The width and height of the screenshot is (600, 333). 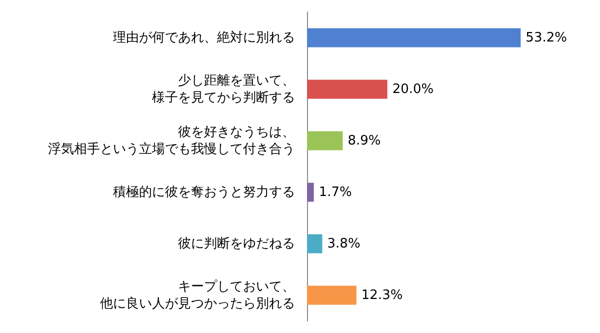 What do you see at coordinates (223, 89) in the screenshot?
I see `y-tick-label: 少し距離を置いて、様子を見てから判断する` at bounding box center [223, 89].